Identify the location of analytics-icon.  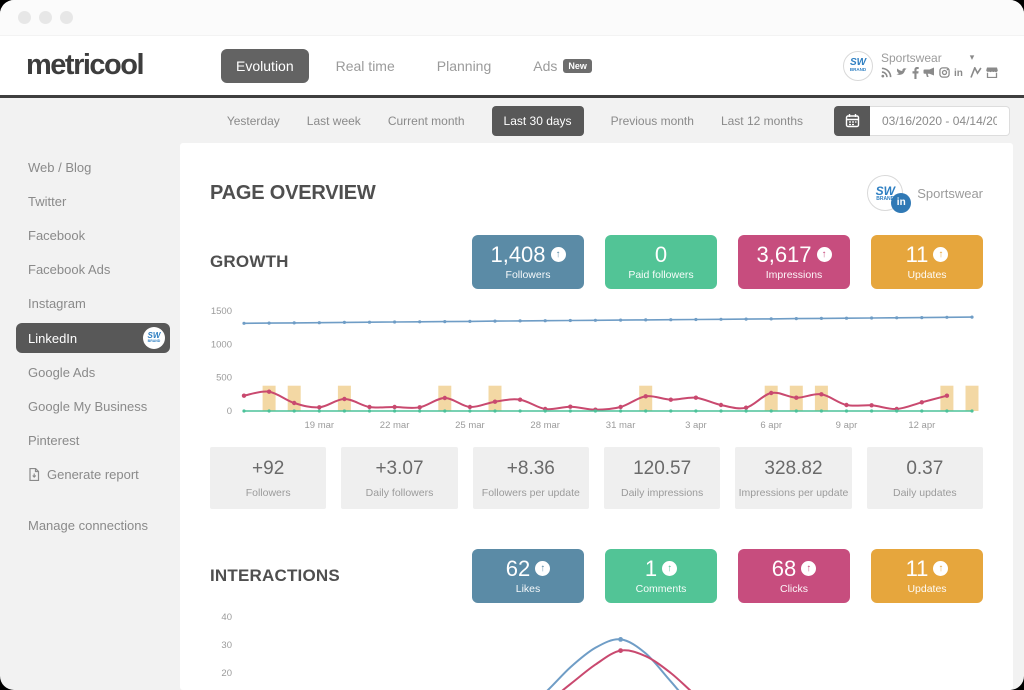
(976, 72).